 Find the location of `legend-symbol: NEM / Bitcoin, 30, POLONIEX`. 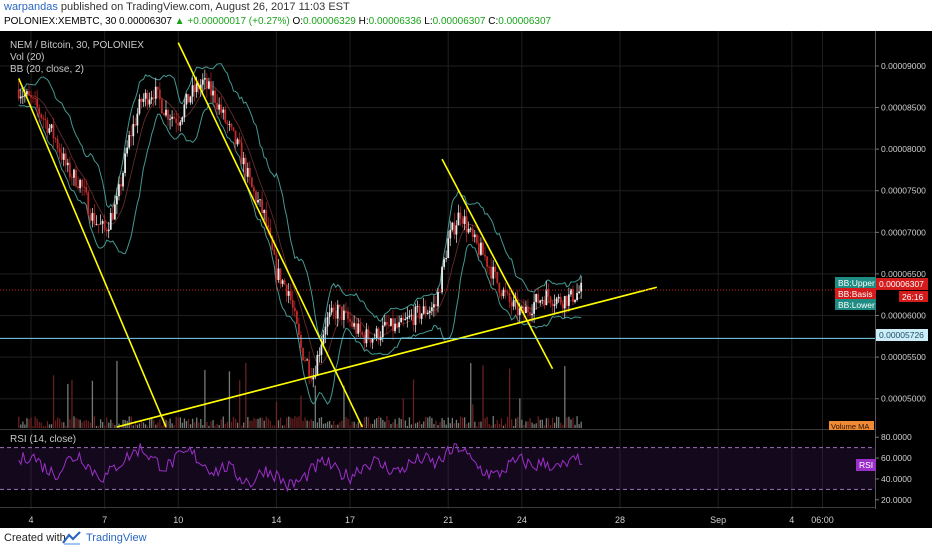

legend-symbol: NEM / Bitcoin, 30, POLONIEX is located at coordinates (77, 45).